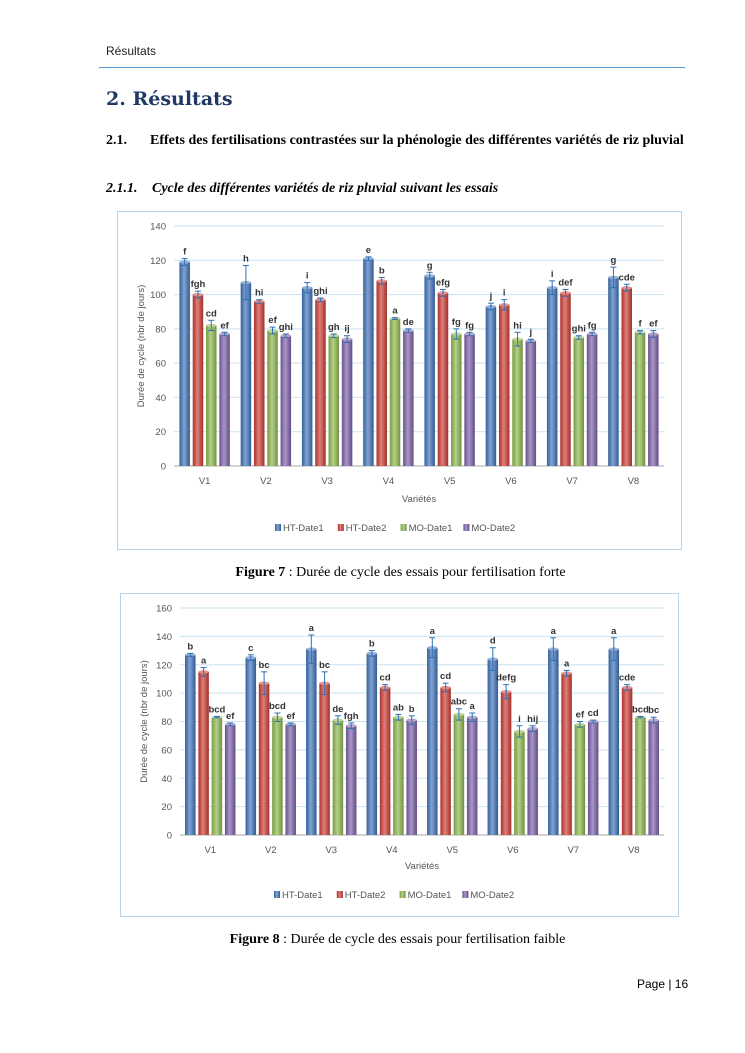 The height and width of the screenshot is (1053, 745). I want to click on legend-label: HT-Date2, so click(366, 528).